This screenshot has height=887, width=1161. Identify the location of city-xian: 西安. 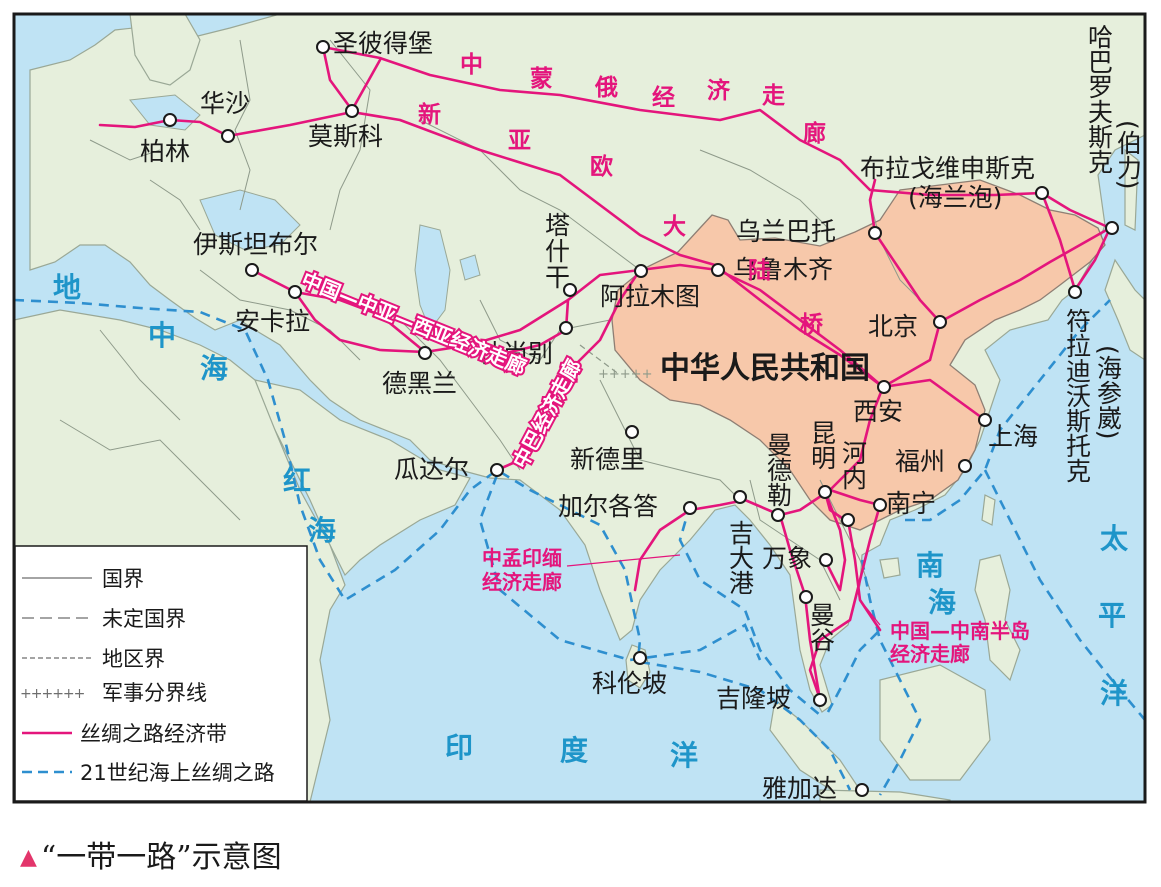
(878, 411).